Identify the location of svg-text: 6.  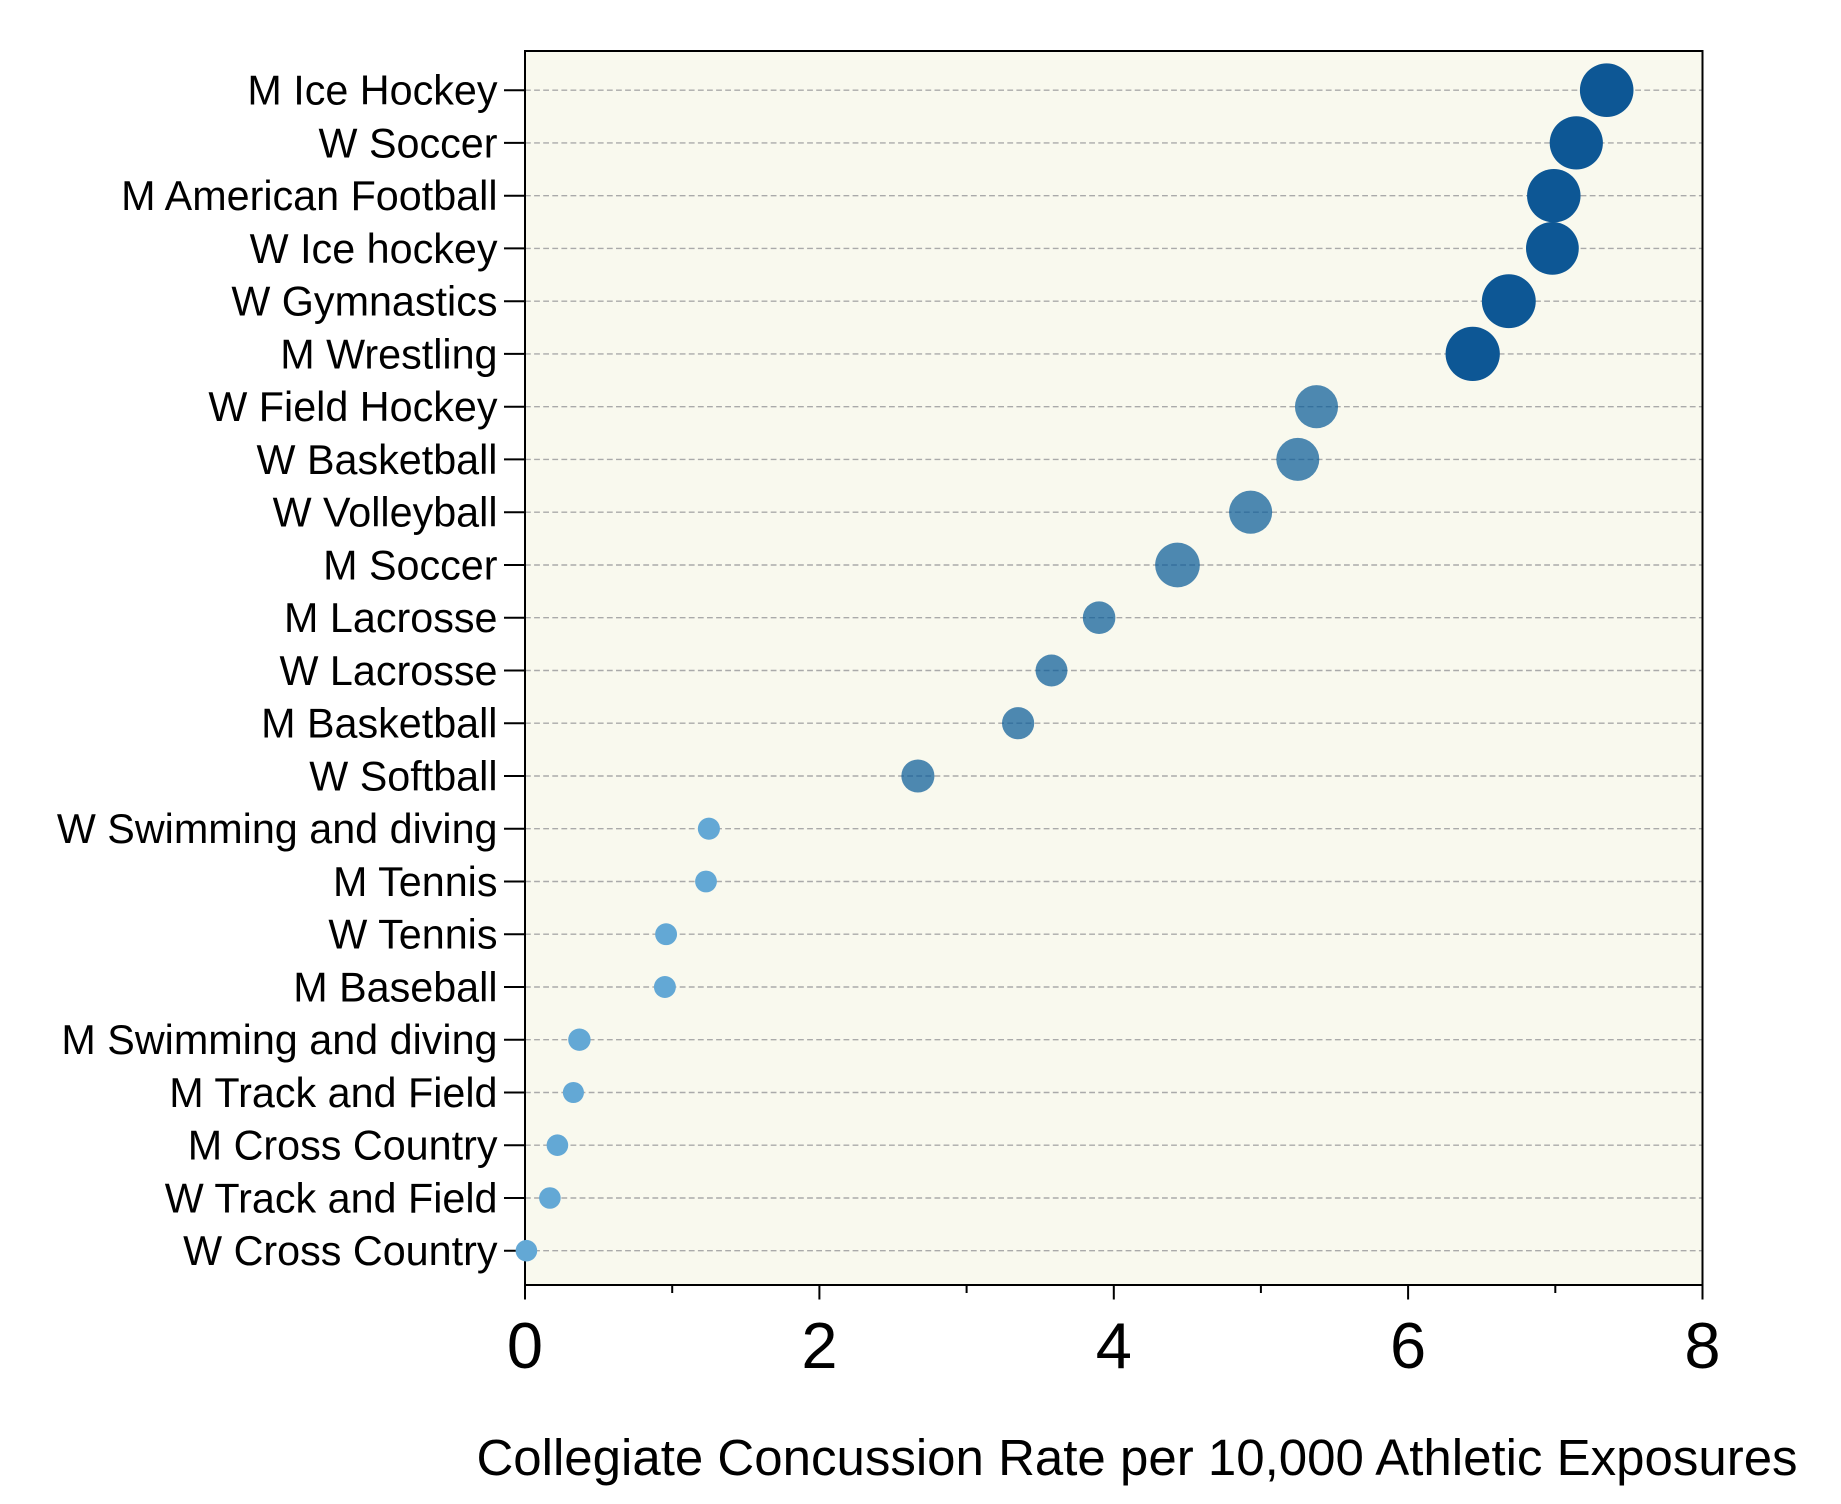
(1408, 1345).